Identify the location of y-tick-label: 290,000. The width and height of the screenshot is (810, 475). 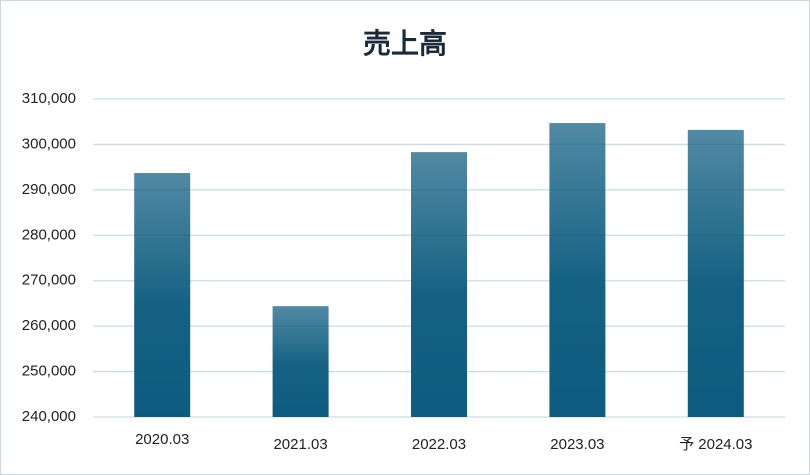
(49, 189).